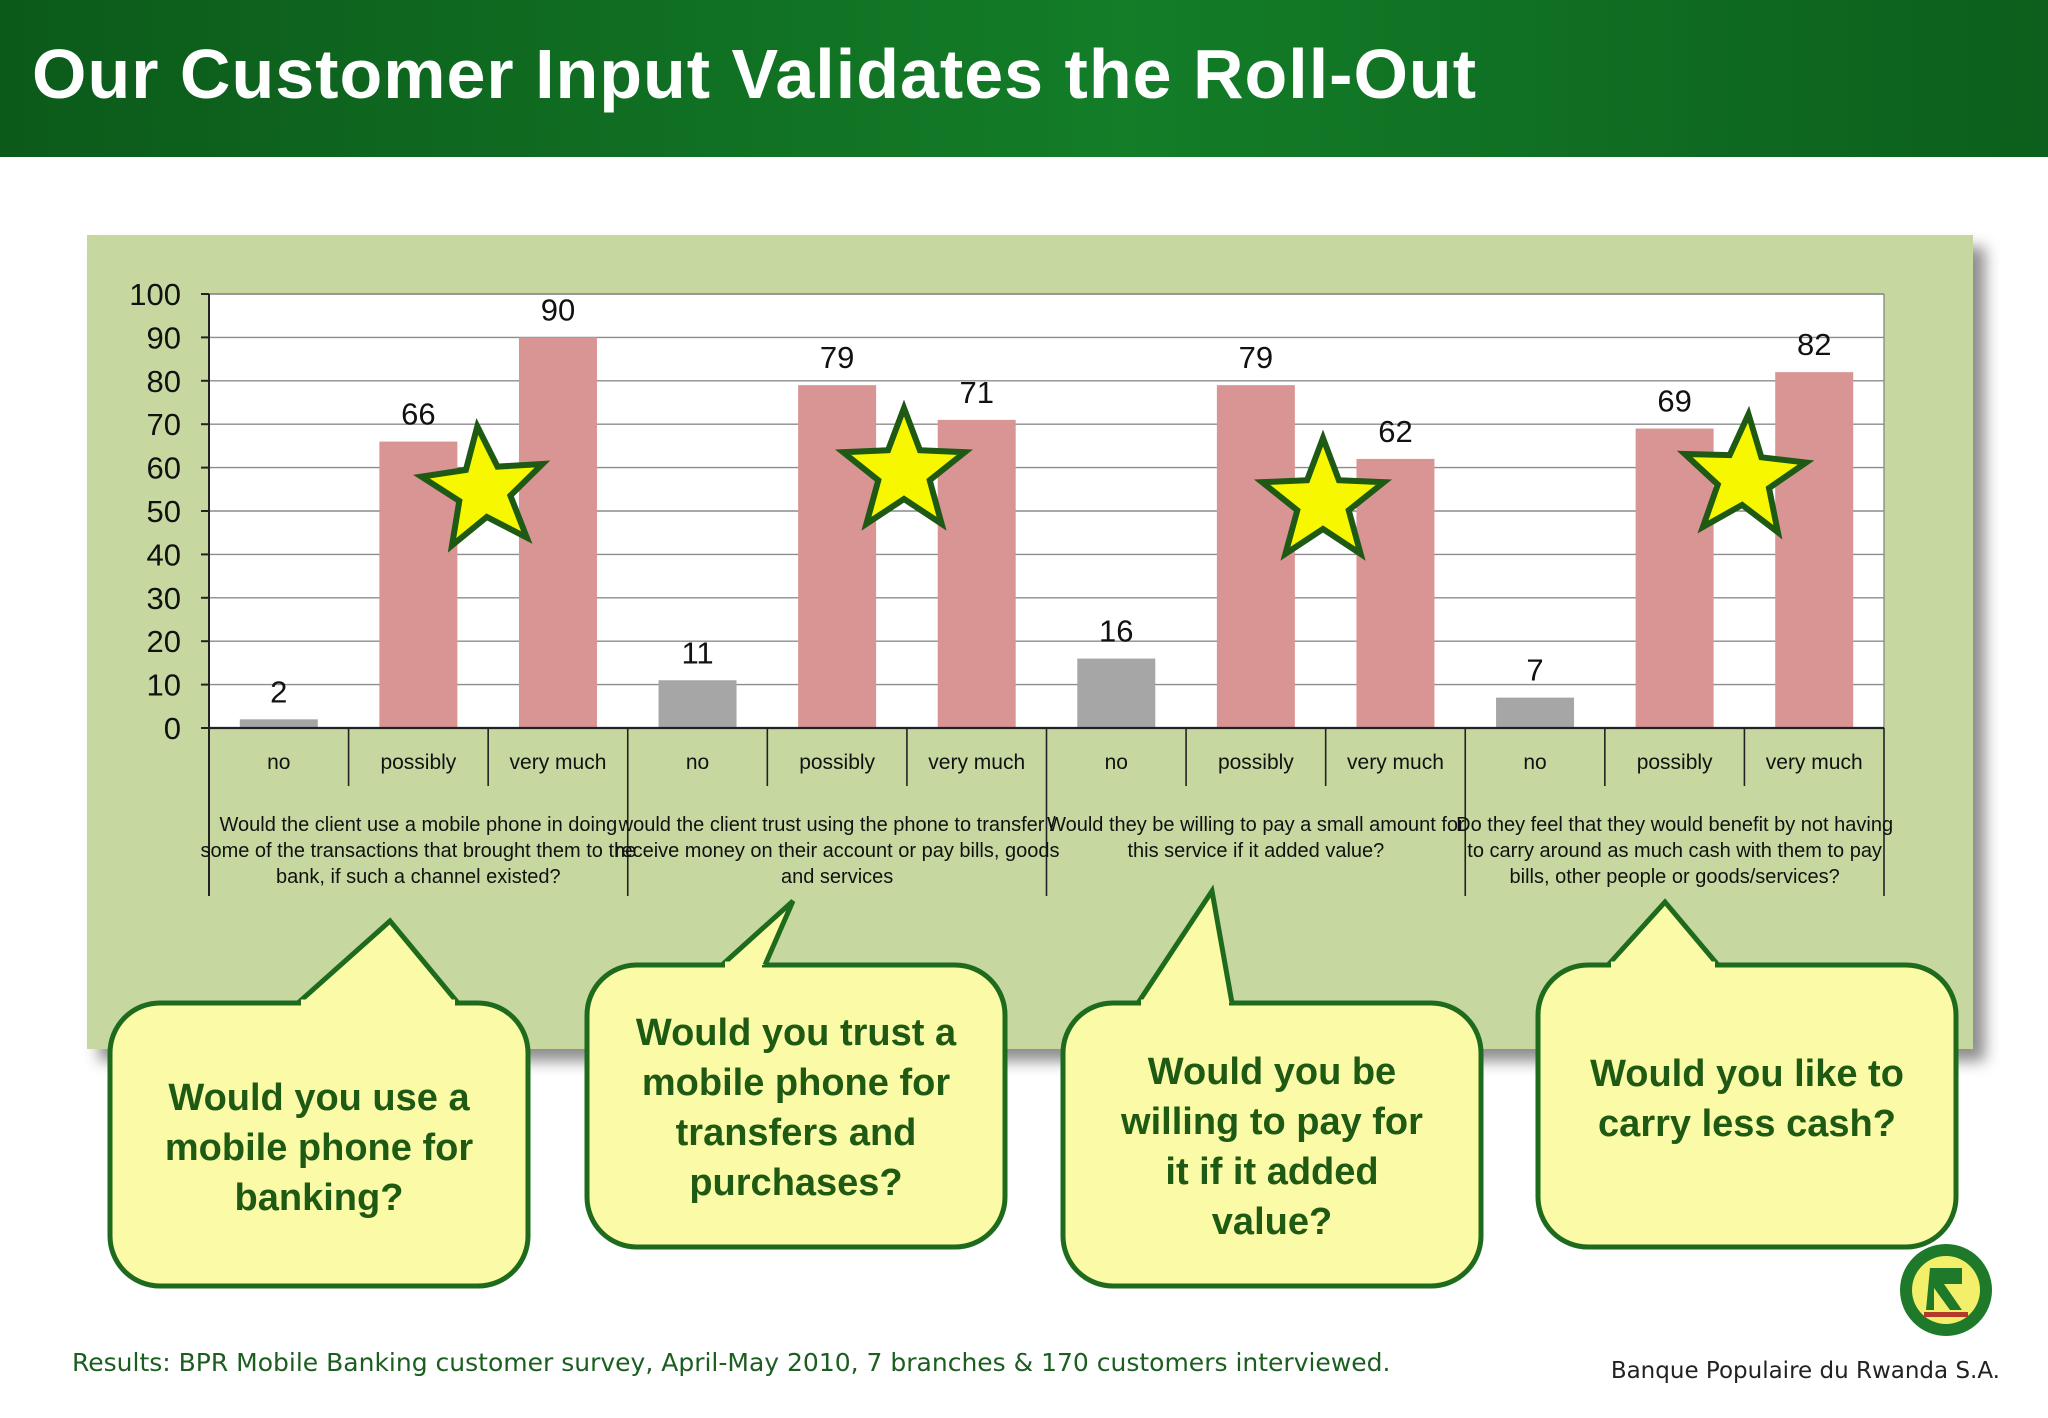 The image size is (2048, 1418). What do you see at coordinates (164, 554) in the screenshot?
I see `y-tick-label: 40` at bounding box center [164, 554].